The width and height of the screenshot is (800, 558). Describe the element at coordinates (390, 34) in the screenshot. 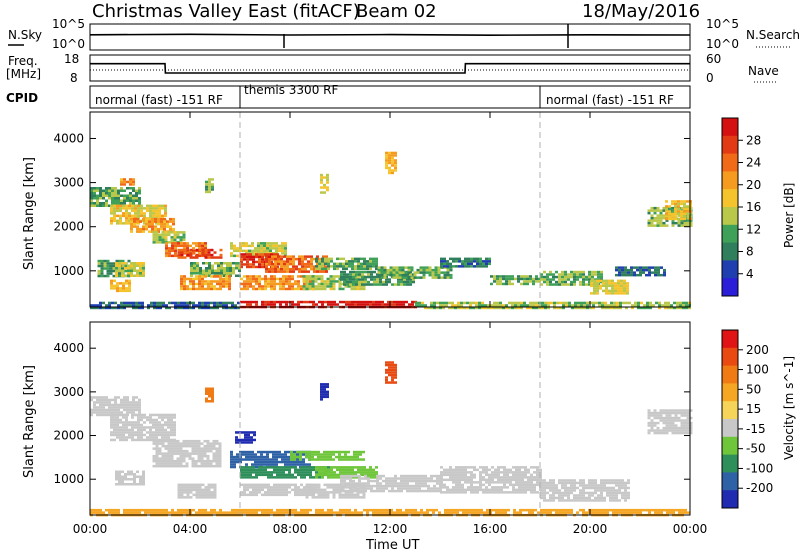

I see `nsky-series-line` at that location.